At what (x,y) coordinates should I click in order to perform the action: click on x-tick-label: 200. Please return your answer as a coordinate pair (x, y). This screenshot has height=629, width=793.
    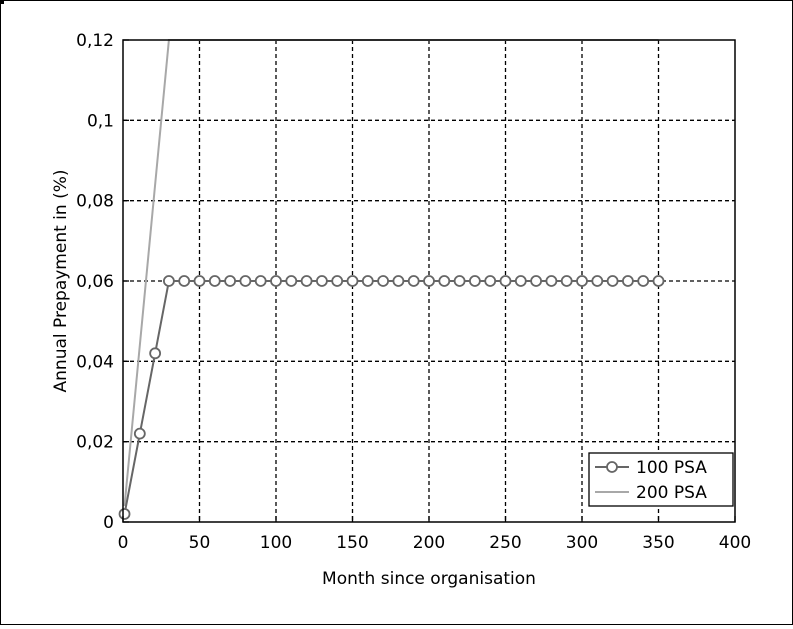
    Looking at the image, I should click on (429, 543).